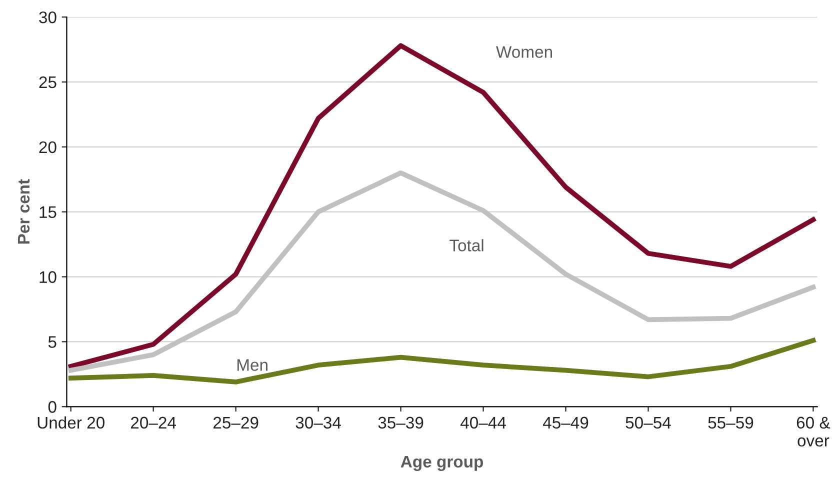  I want to click on line-series, so click(442, 361).